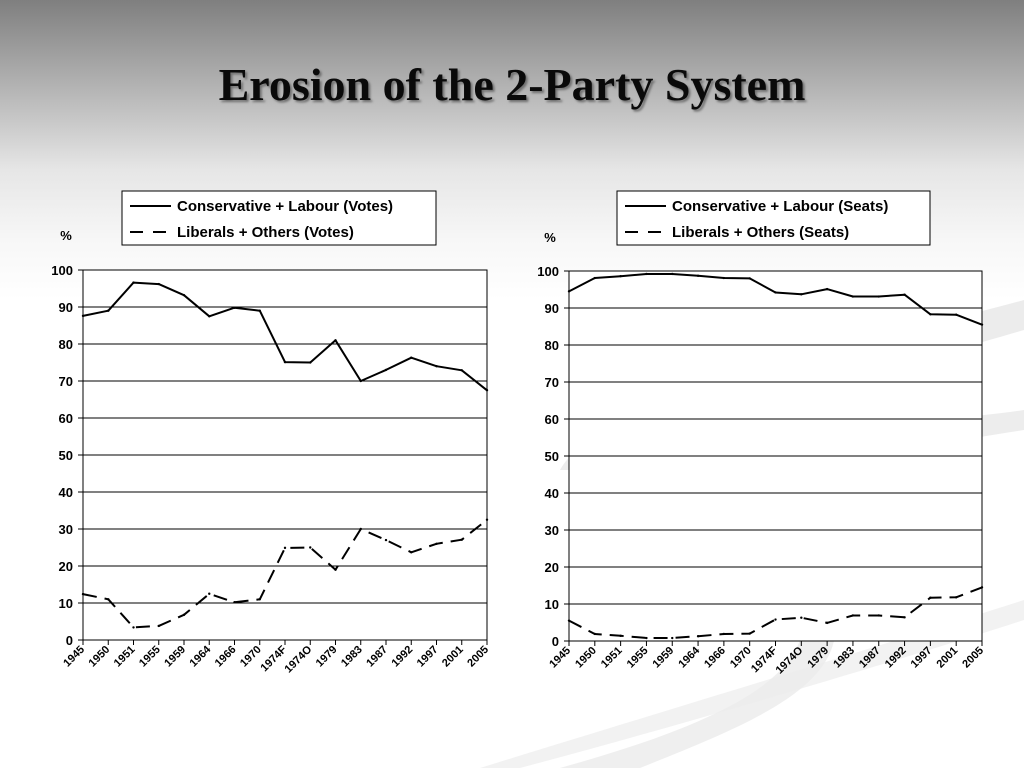 The image size is (1024, 768). I want to click on seats-y-tick-label: 90, so click(552, 308).